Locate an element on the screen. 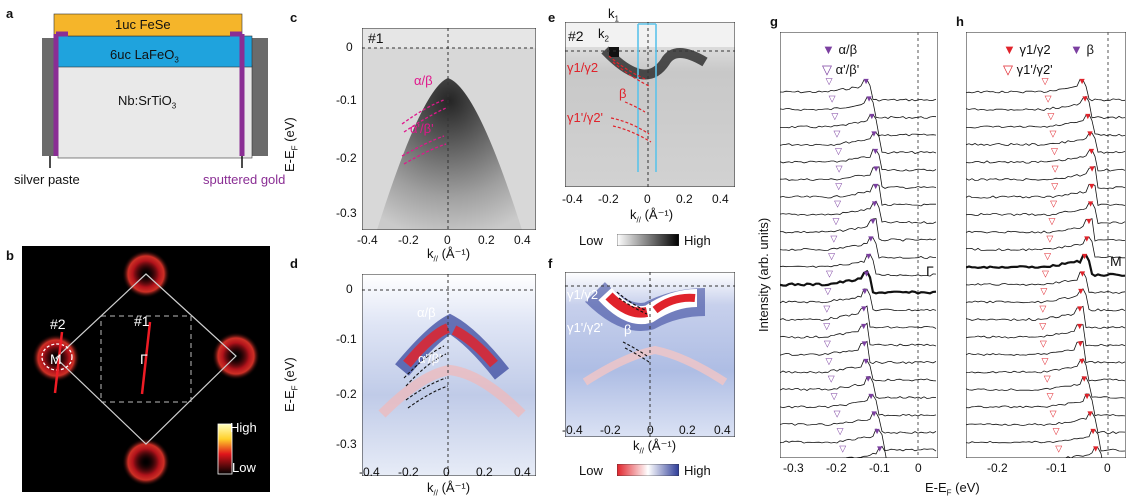 Image resolution: width=1131 pixels, height=500 pixels. c-xtick-2: 0 is located at coordinates (447, 240).